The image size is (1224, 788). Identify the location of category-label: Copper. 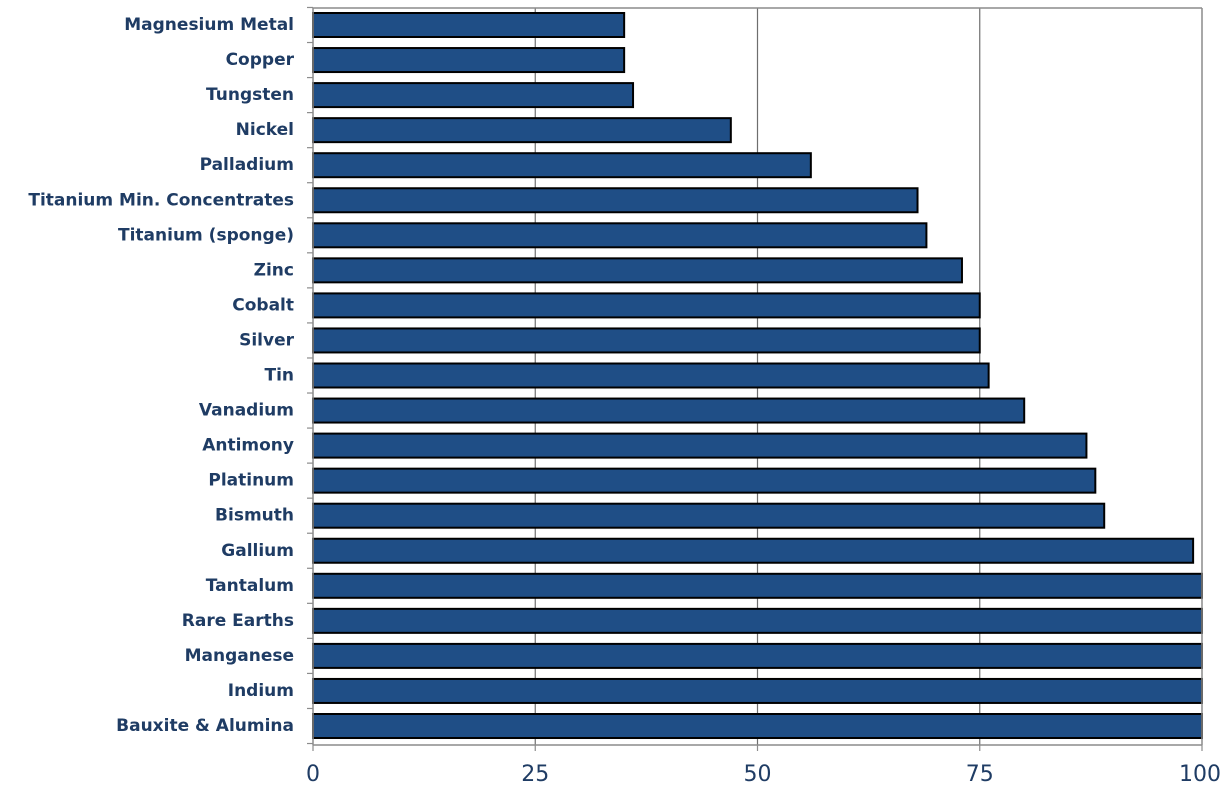
(260, 60).